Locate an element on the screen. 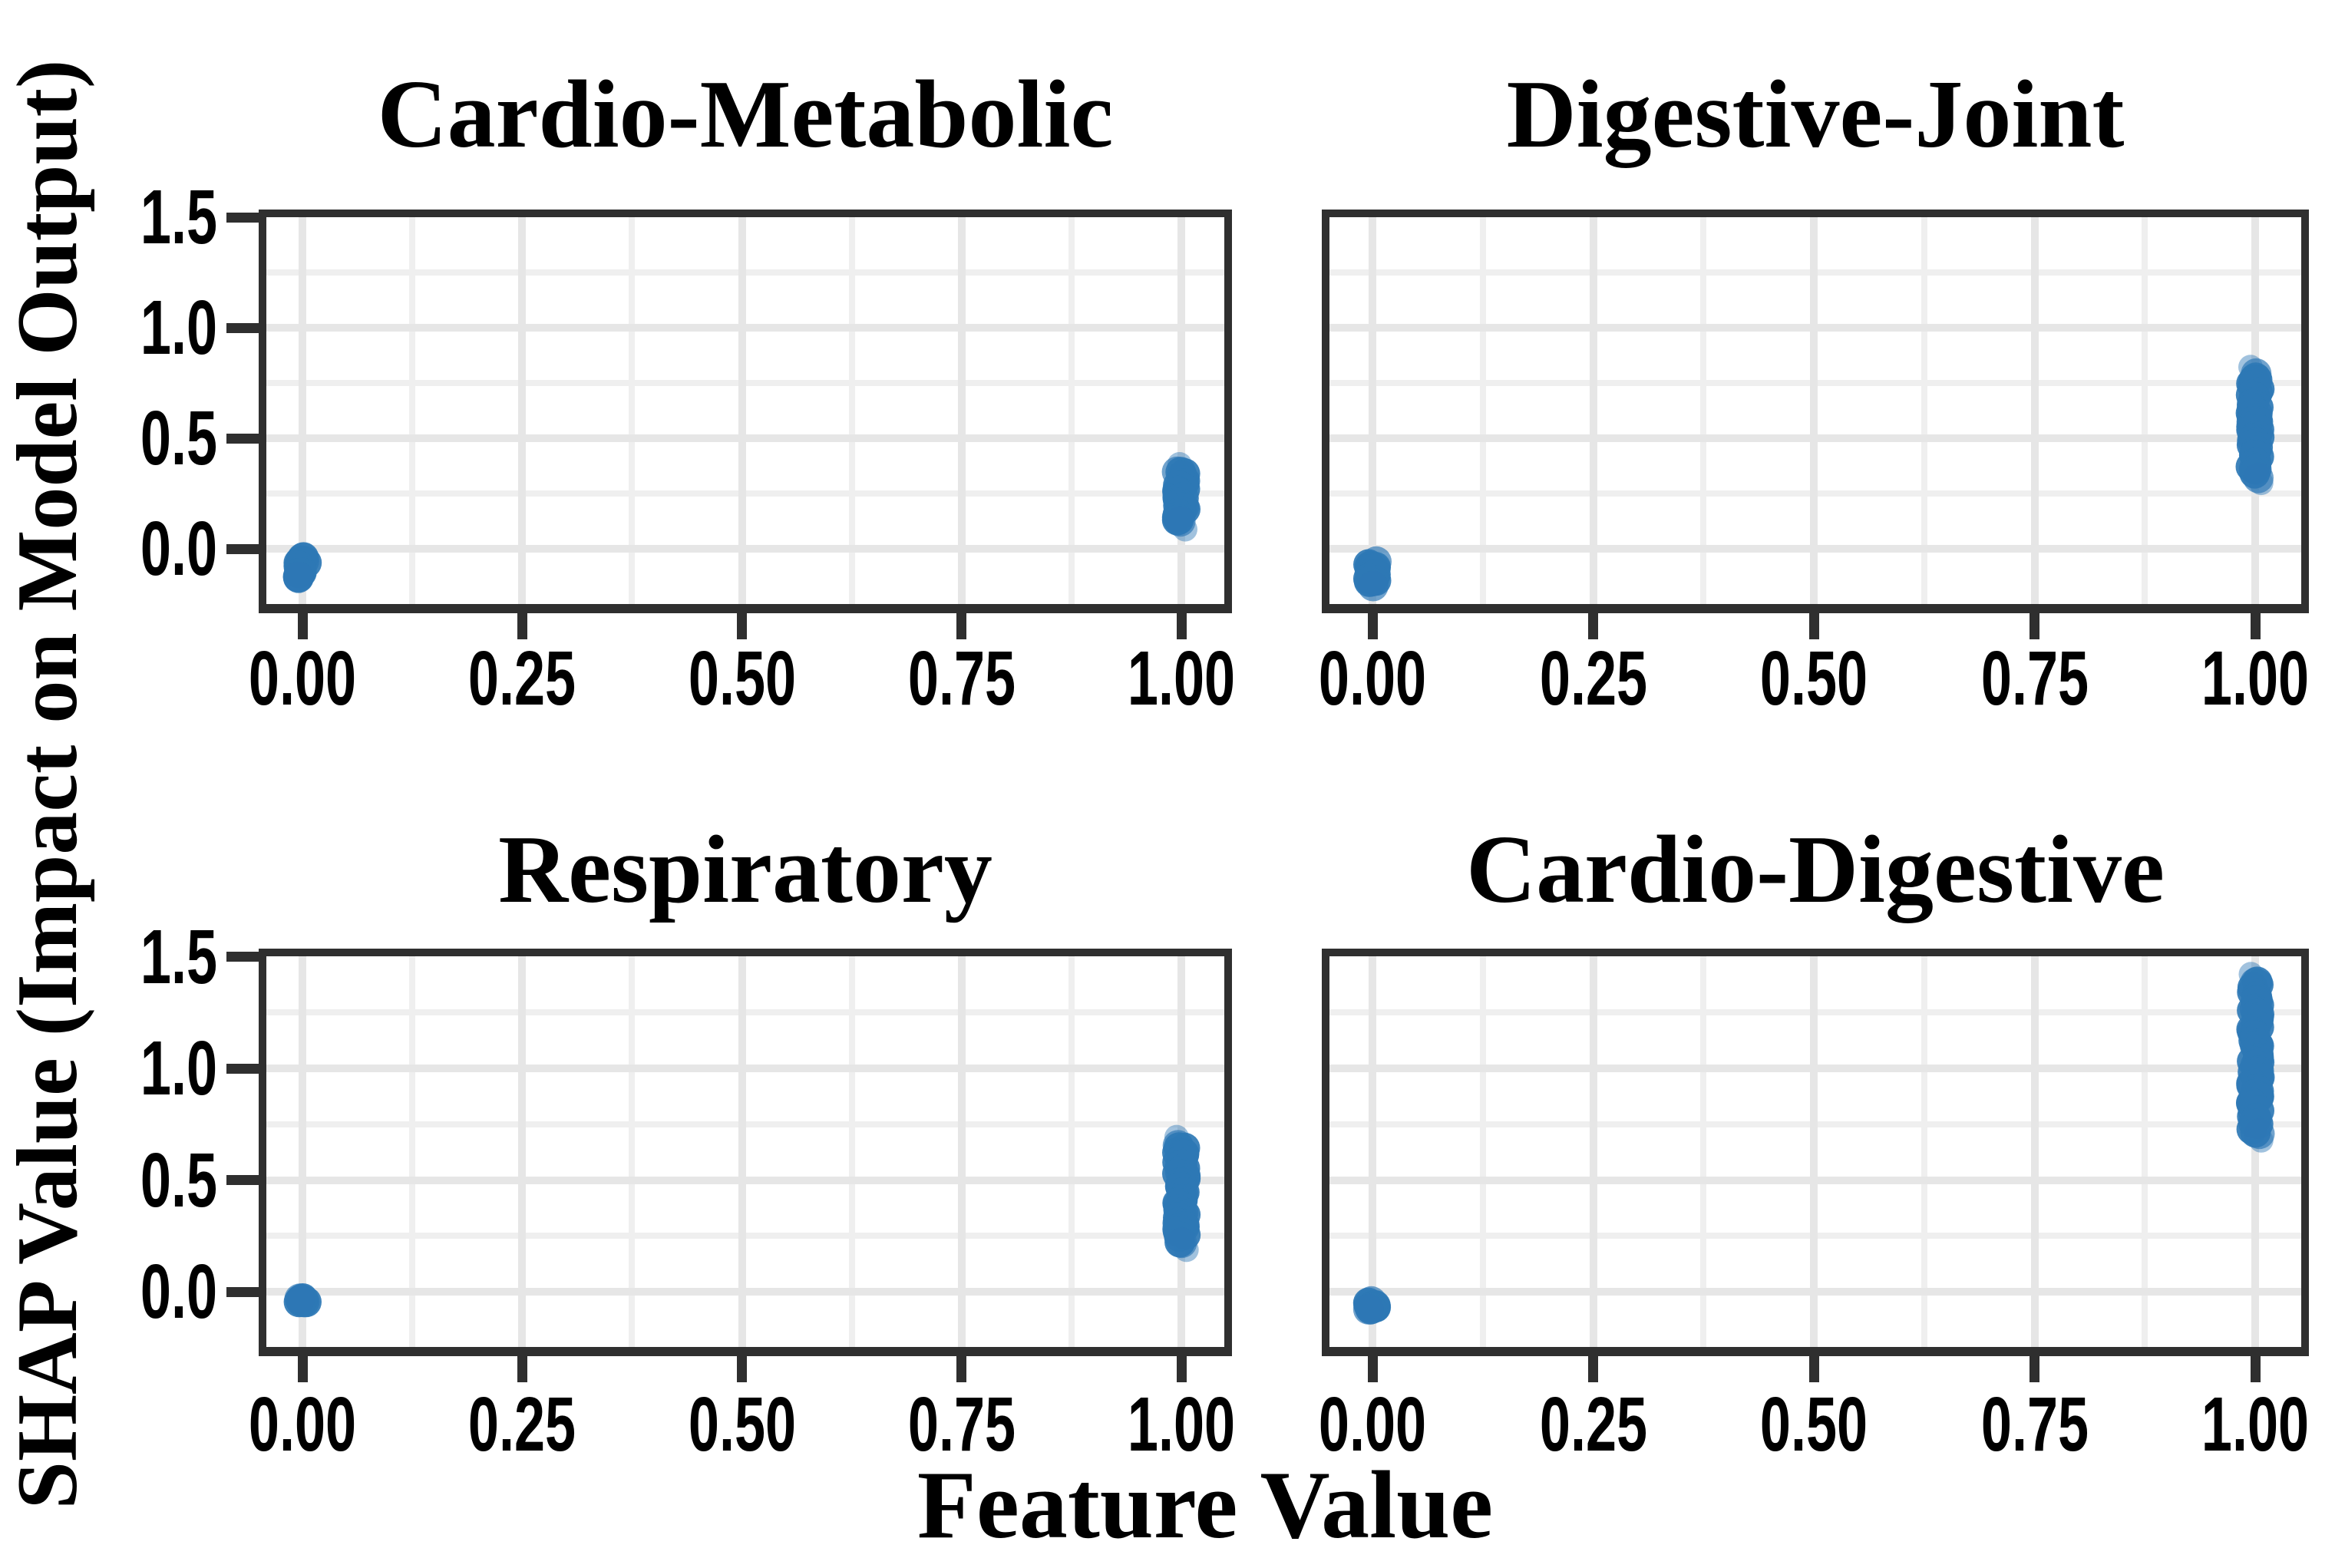 Image resolution: width=2335 pixels, height=1568 pixels. x-axis-label: Feature Value is located at coordinates (1205, 1505).